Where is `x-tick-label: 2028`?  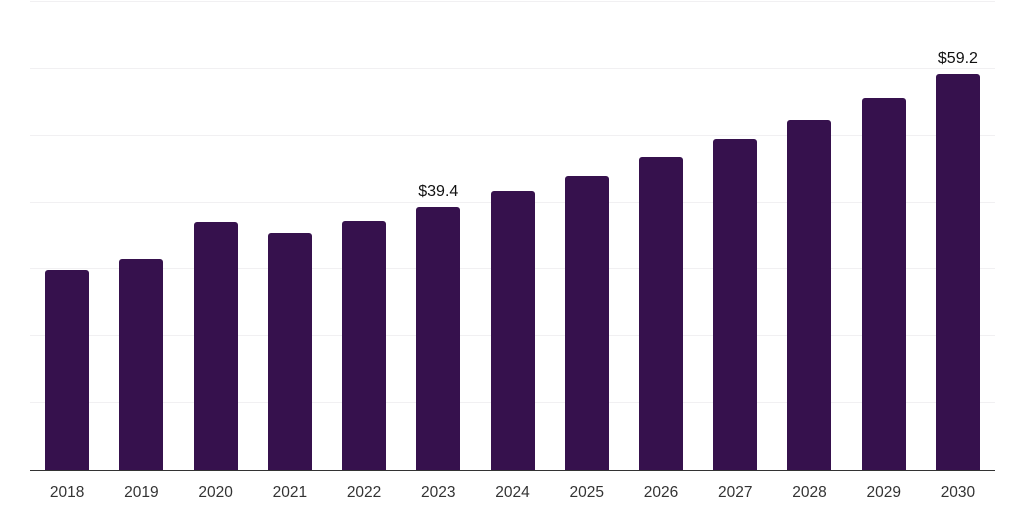
x-tick-label: 2028 is located at coordinates (809, 492).